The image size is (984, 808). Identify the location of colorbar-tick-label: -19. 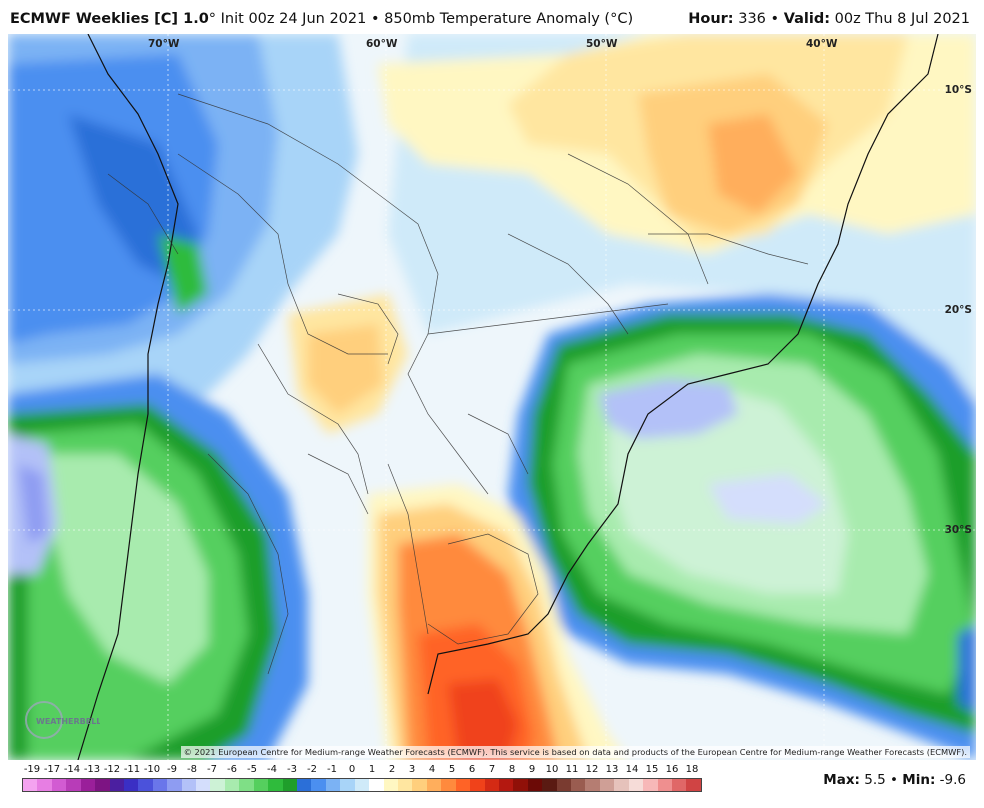
(32, 769).